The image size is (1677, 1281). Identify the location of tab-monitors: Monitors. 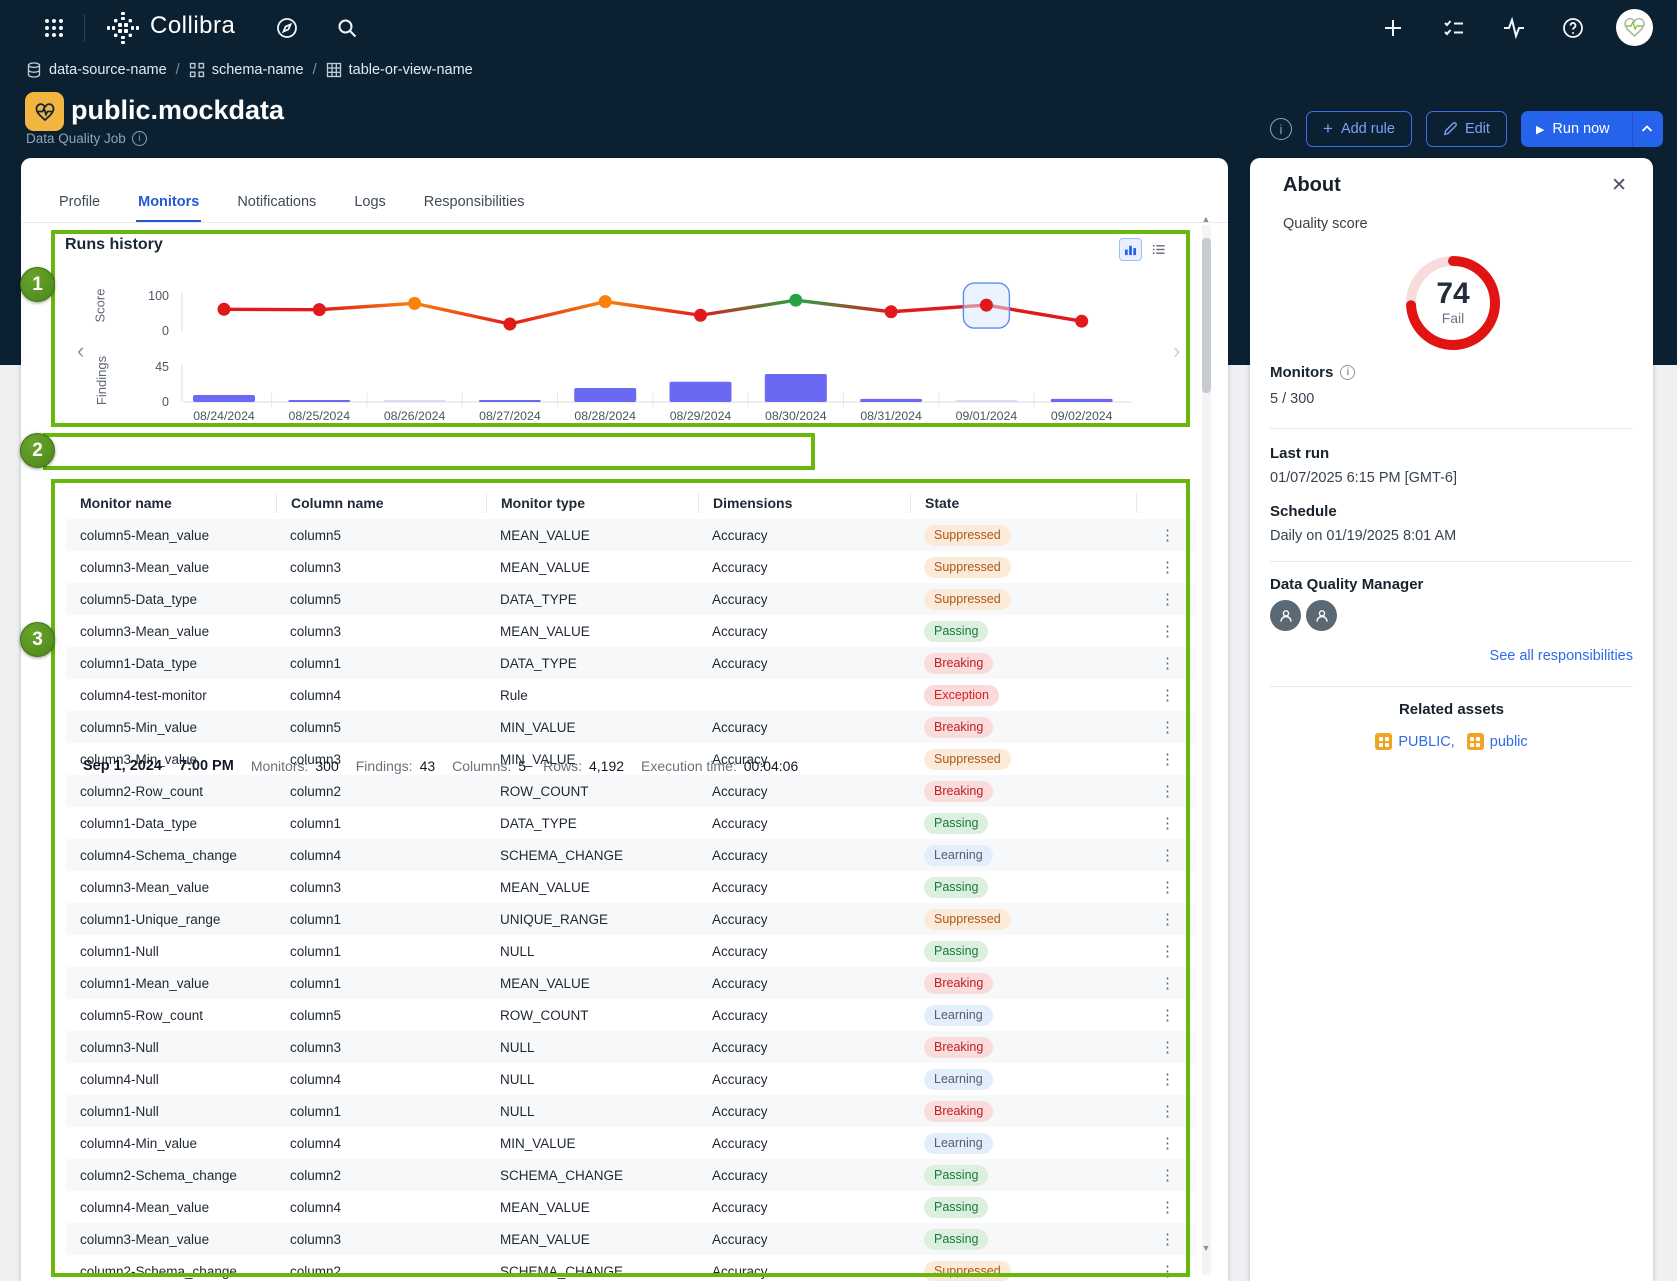
(169, 203).